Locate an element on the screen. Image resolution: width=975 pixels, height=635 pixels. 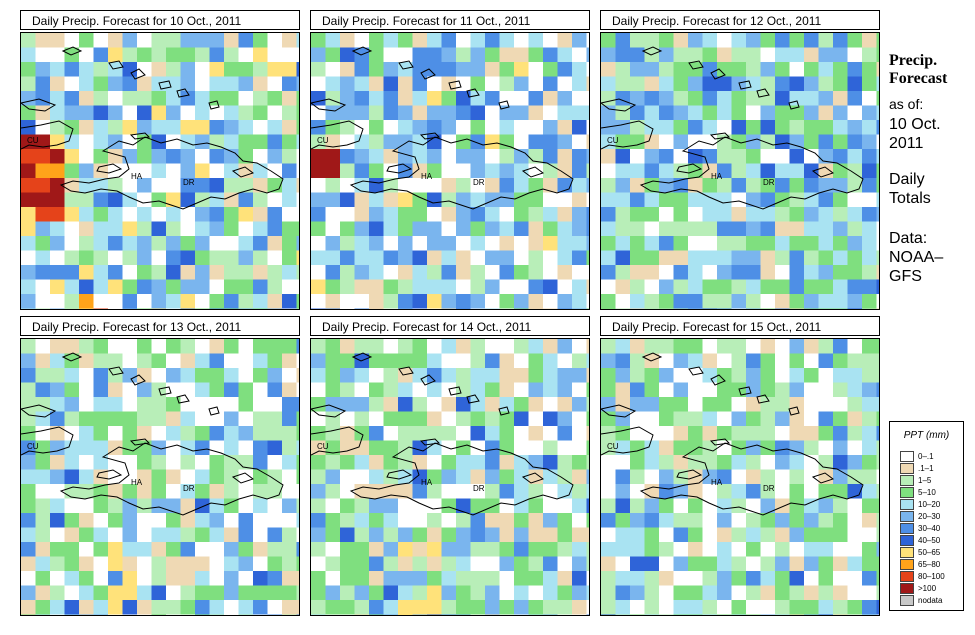
legend-label: 5–10 is located at coordinates (927, 492).